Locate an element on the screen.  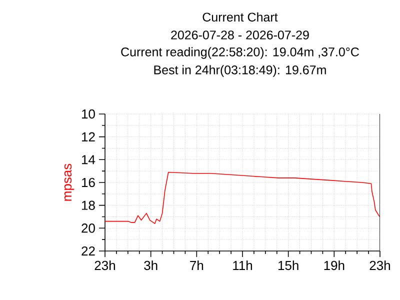
y-tick-label: 16 is located at coordinates (88, 183).